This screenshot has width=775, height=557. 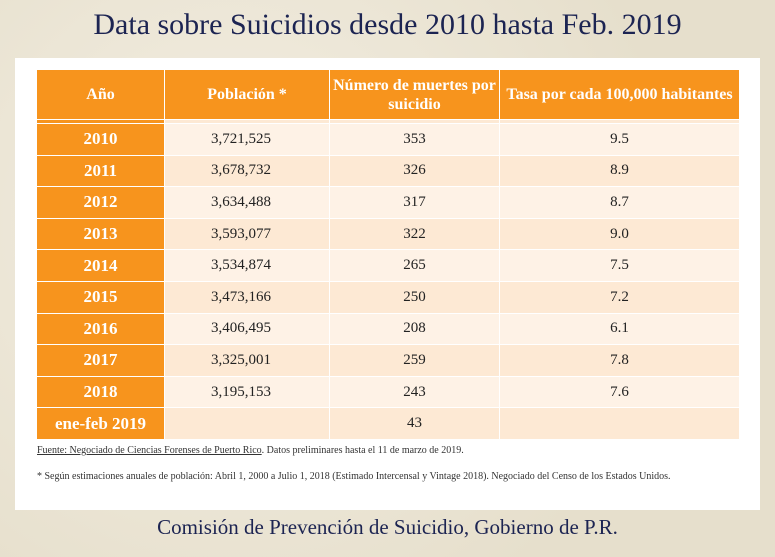 I want to click on table-row: 2013 3,593,077 322 9.0, so click(x=388, y=234).